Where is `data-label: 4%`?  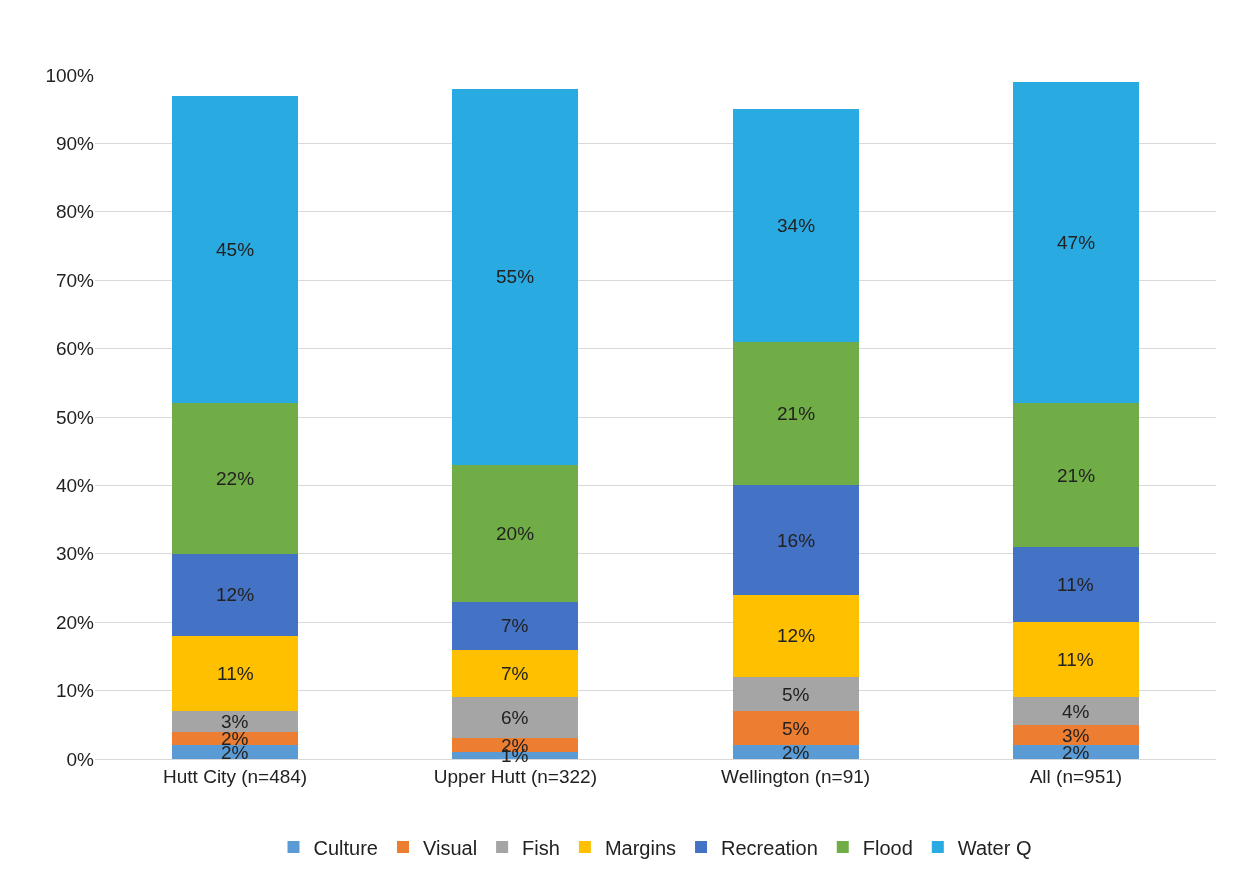
data-label: 4% is located at coordinates (1076, 711).